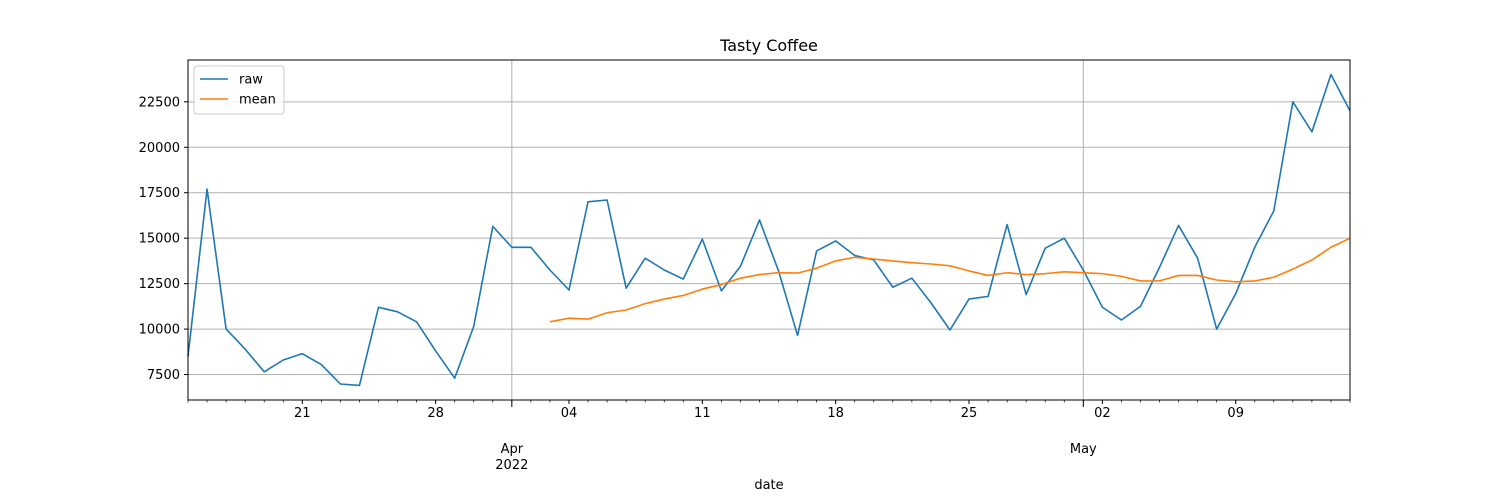  What do you see at coordinates (969, 413) in the screenshot?
I see `x-tick-label: 25` at bounding box center [969, 413].